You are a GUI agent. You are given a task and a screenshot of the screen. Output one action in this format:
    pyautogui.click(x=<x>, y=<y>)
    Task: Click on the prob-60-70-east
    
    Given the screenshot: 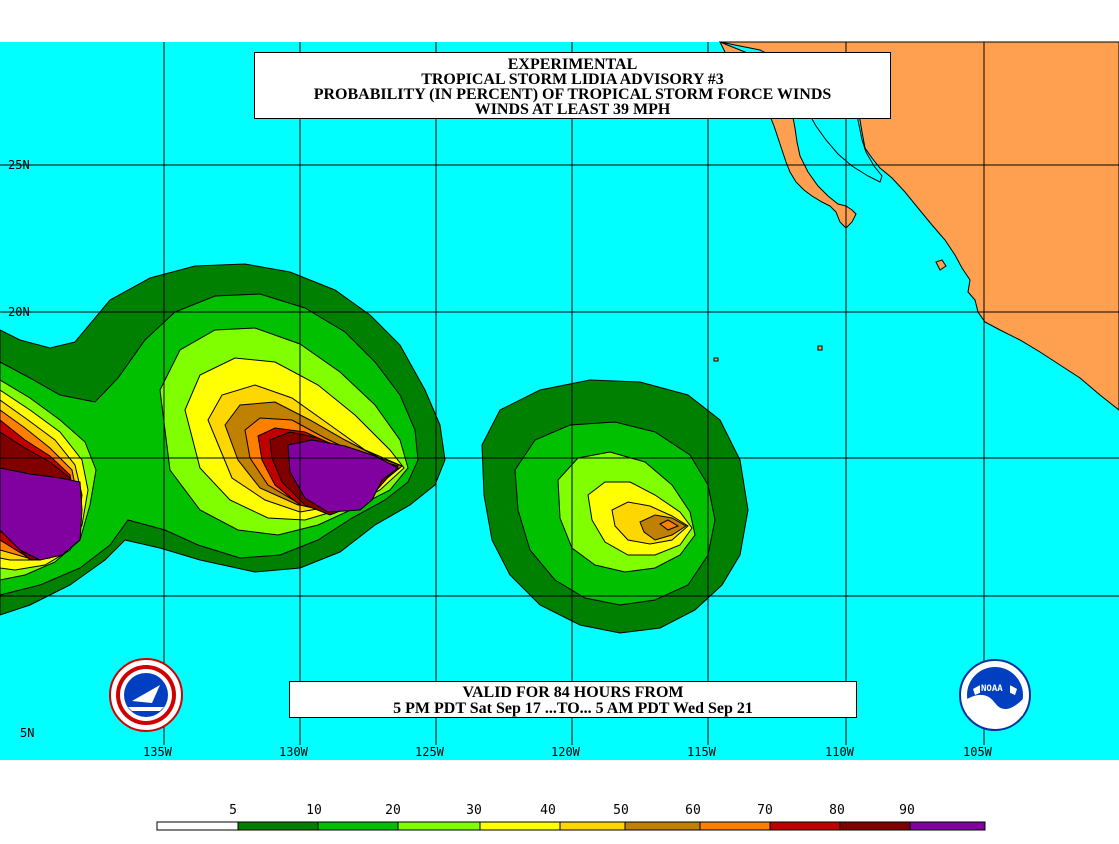 What is the action you would take?
    pyautogui.click(x=669, y=525)
    